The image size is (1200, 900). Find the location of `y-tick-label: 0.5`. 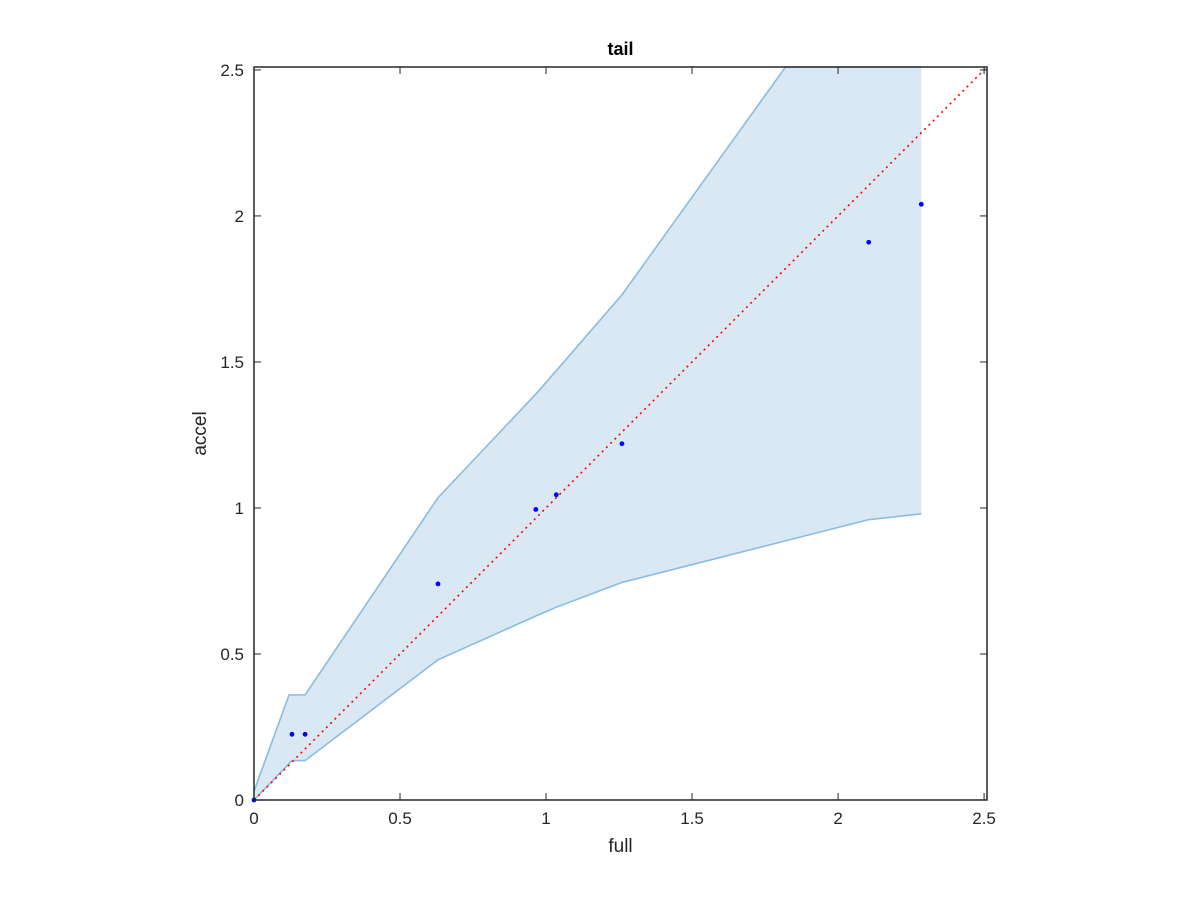

y-tick-label: 0.5 is located at coordinates (232, 654).